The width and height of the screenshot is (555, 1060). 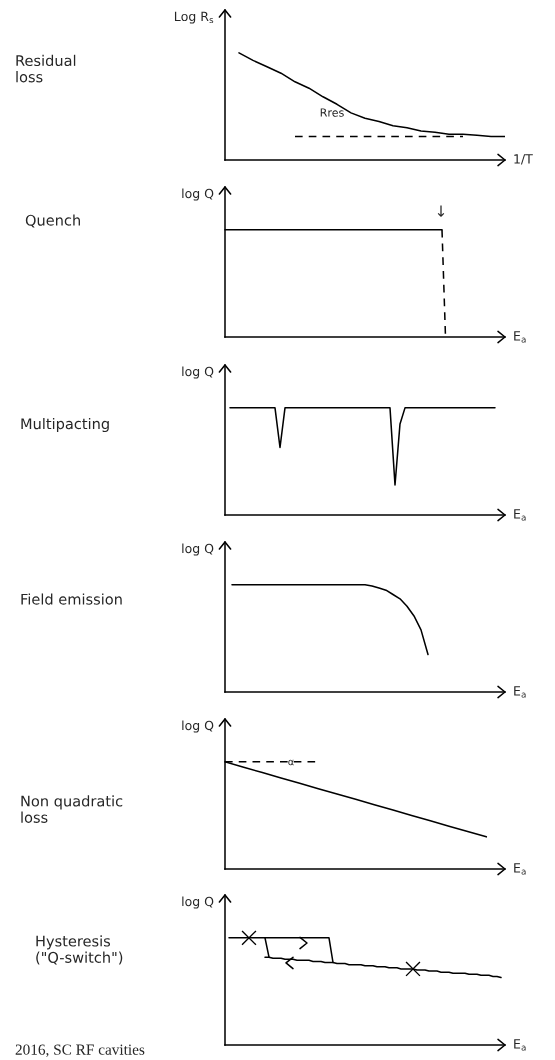 What do you see at coordinates (291, 762) in the screenshot?
I see `annotation: α` at bounding box center [291, 762].